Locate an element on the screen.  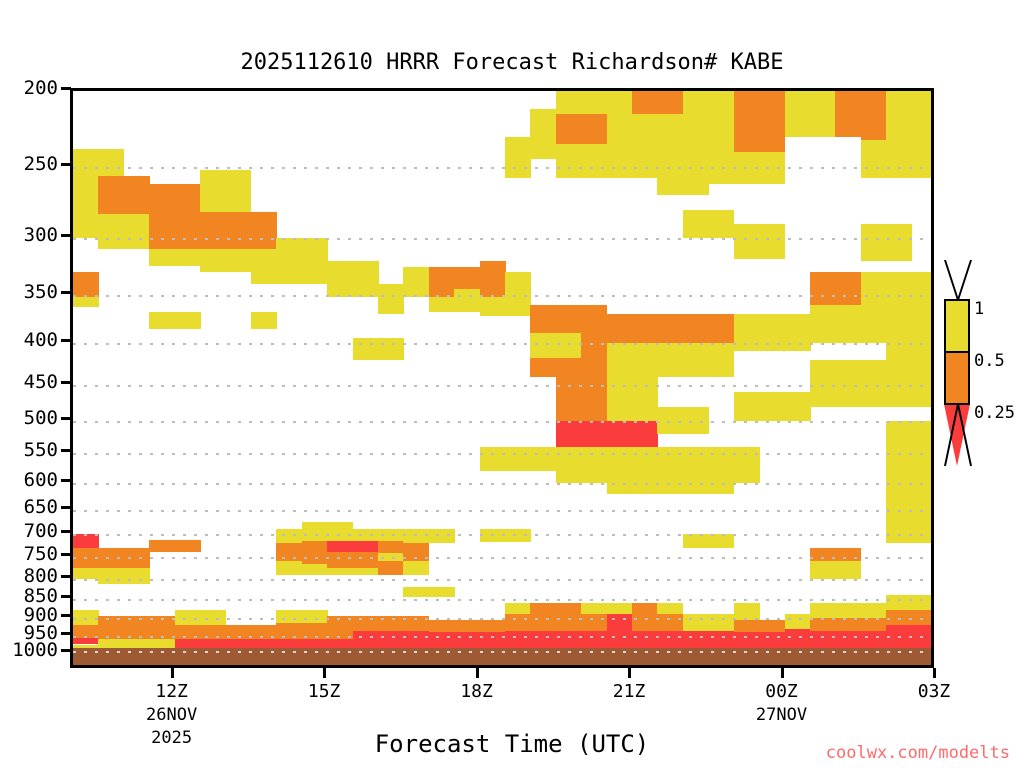
terrain-top-gridline is located at coordinates (502, 651).